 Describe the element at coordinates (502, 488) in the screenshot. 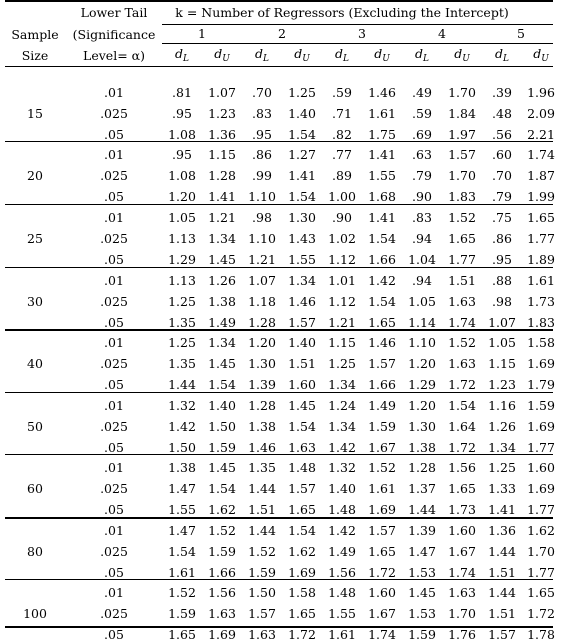

I see `dl-cell: 1.33` at that location.